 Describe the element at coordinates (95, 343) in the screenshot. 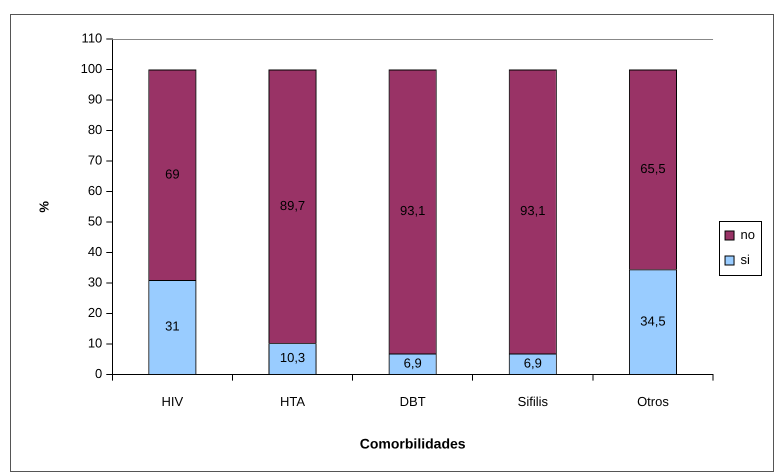

I see `y-tick-label: 10` at that location.